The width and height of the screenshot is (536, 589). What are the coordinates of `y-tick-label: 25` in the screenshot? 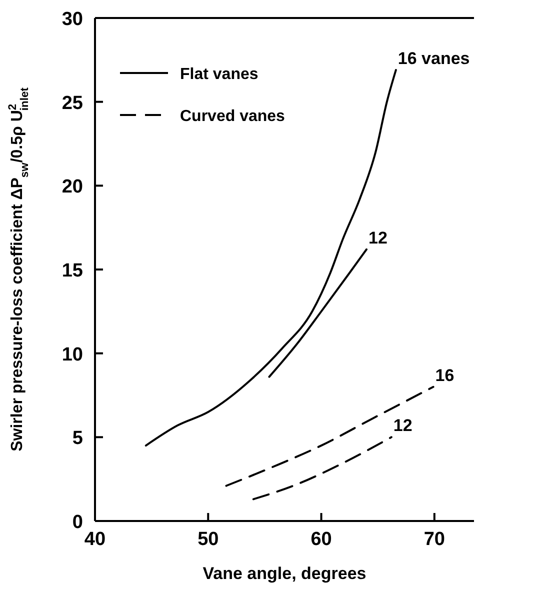 It's located at (73, 103).